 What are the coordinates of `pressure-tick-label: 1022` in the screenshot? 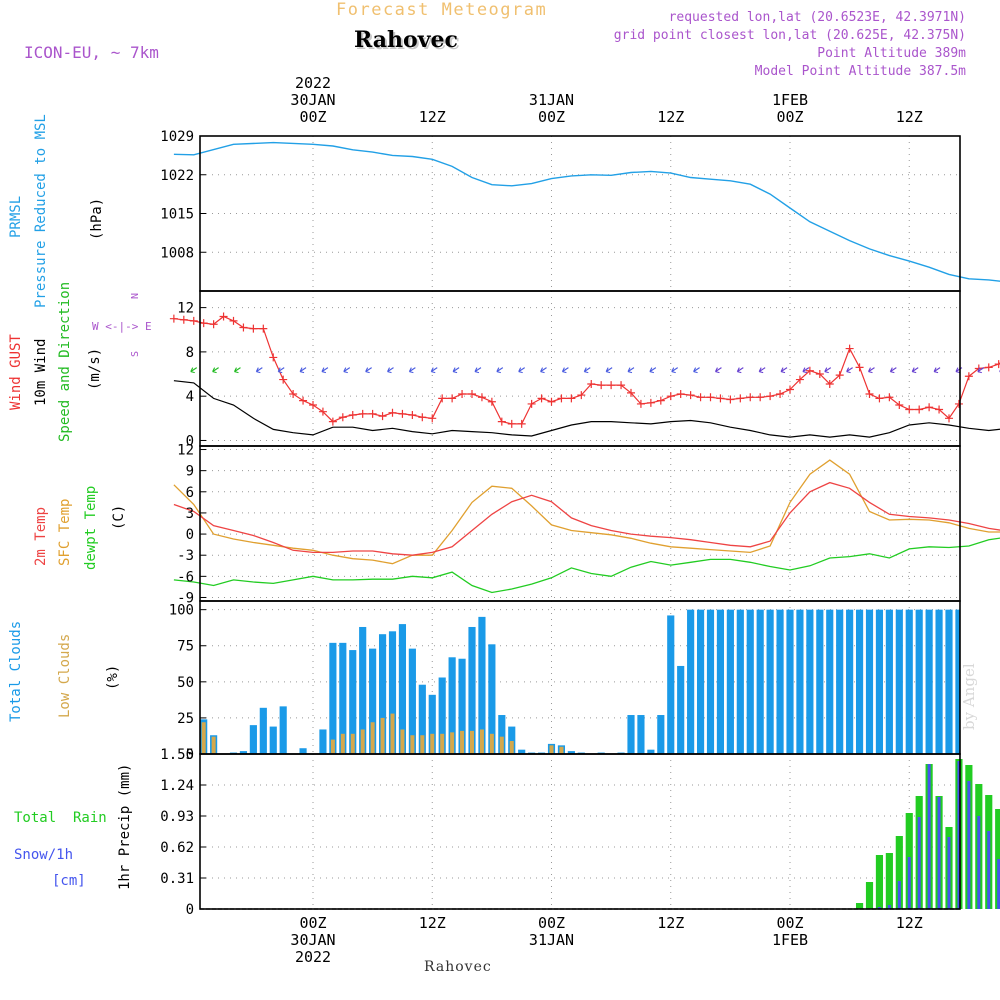 It's located at (177, 176).